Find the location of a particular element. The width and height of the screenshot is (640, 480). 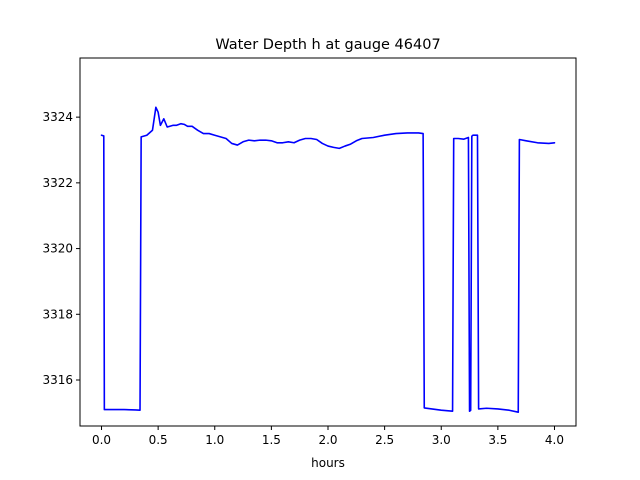

x-tick-label: 3.0 is located at coordinates (441, 440).